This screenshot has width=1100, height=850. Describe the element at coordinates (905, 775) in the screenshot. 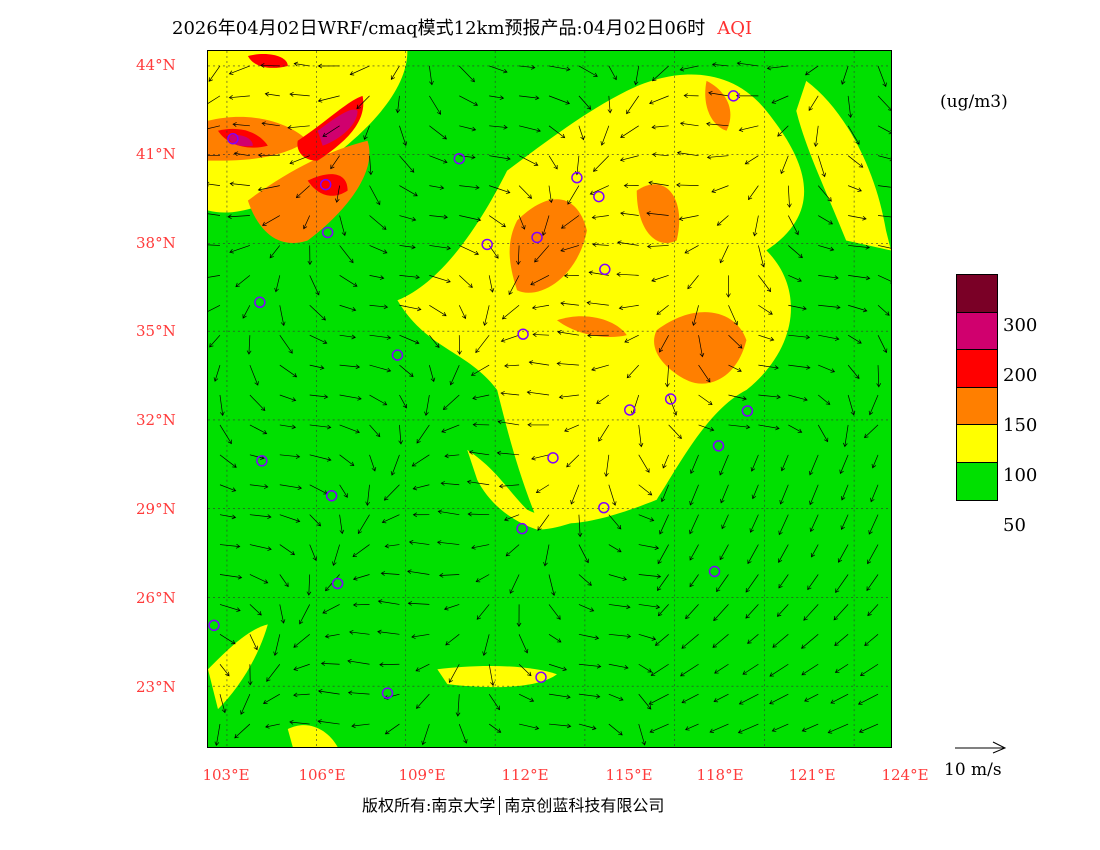

I see `lon-label: 124°E` at that location.